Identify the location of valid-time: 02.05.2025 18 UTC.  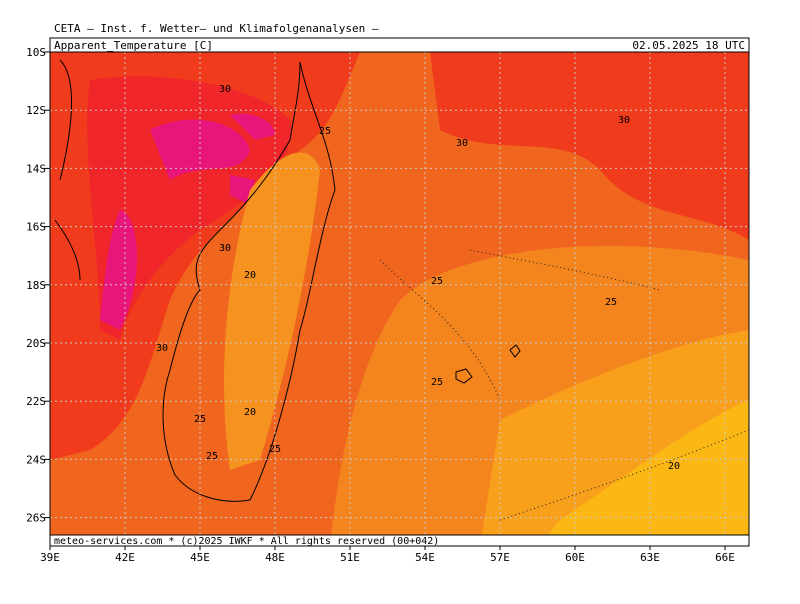
(688, 45).